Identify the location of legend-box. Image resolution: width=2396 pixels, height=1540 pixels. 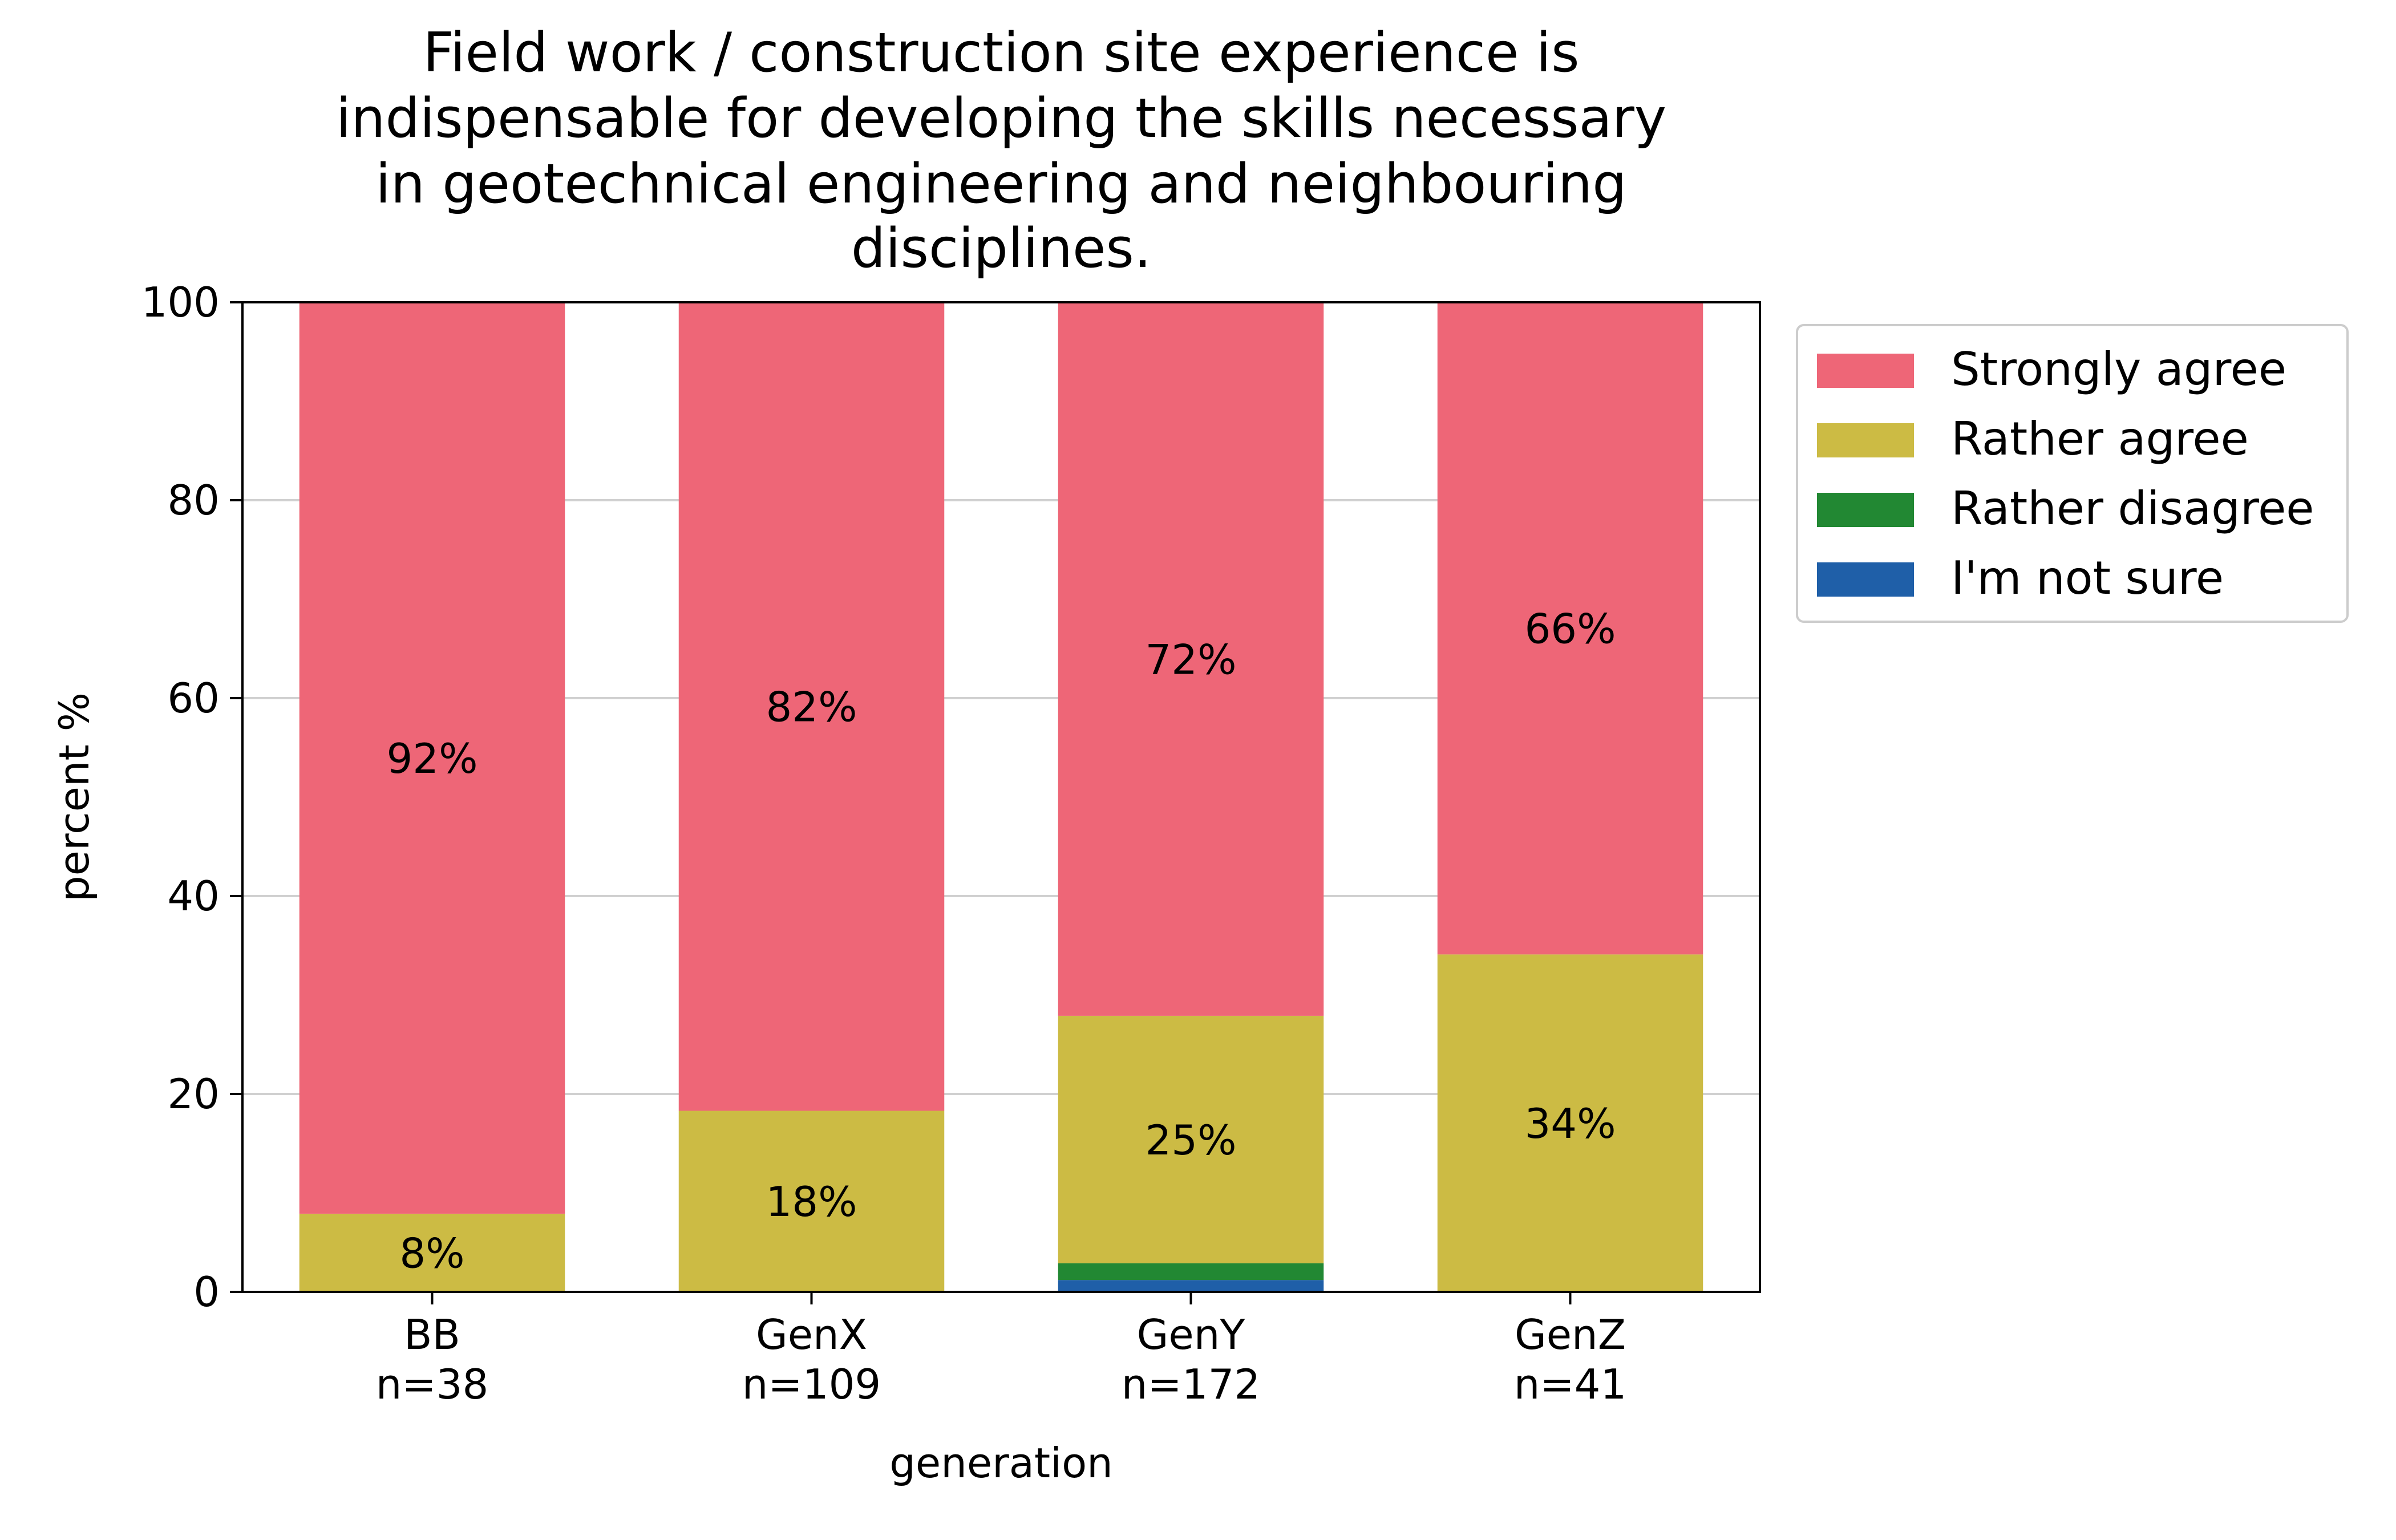
(2072, 474).